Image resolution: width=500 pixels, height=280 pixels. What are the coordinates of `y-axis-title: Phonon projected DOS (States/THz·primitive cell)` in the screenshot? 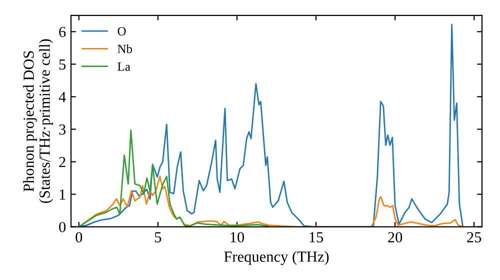 It's located at (38, 121).